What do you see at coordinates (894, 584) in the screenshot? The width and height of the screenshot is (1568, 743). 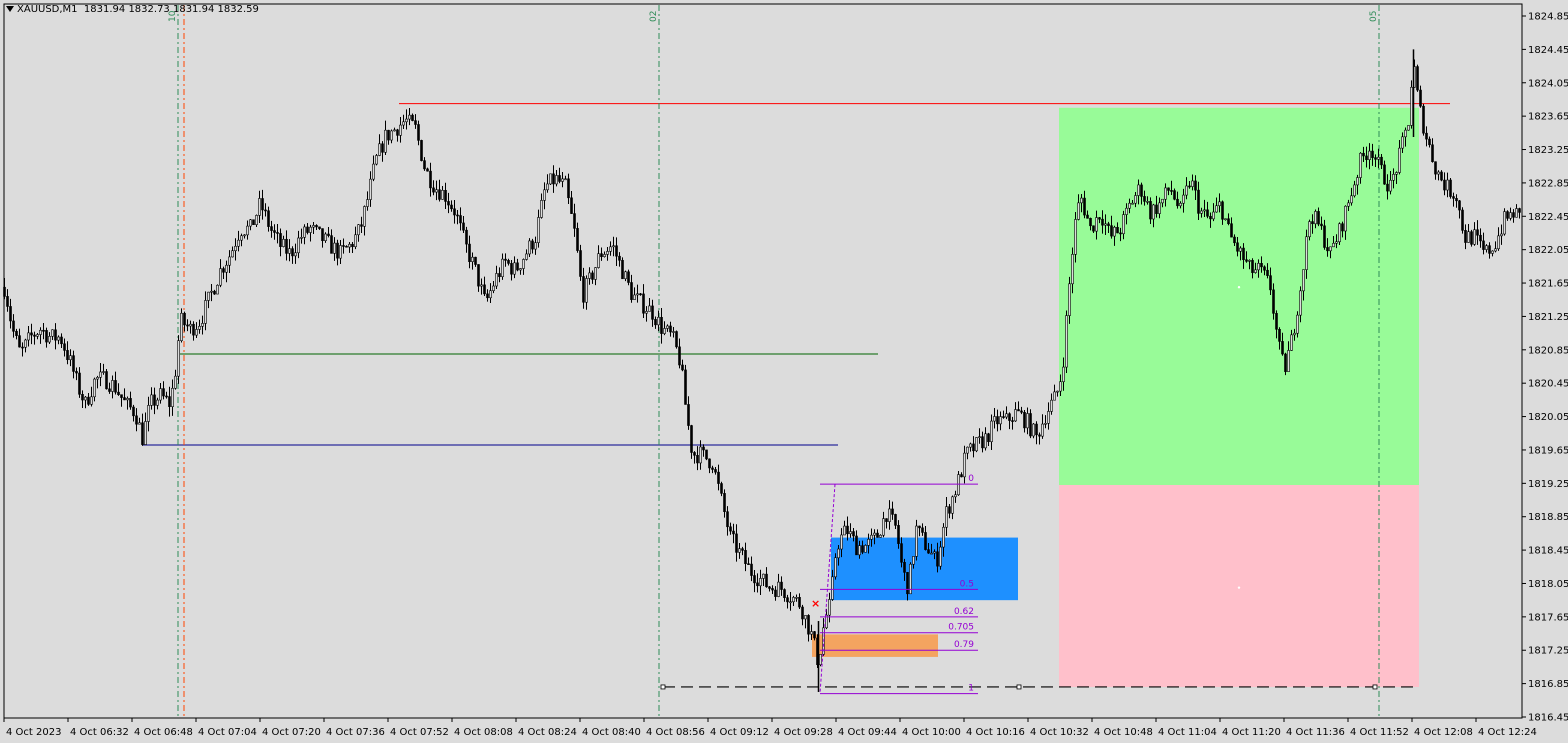 I see `fib-retracement: 0 0.5 0.62 0.705 0.79 1 ×` at bounding box center [894, 584].